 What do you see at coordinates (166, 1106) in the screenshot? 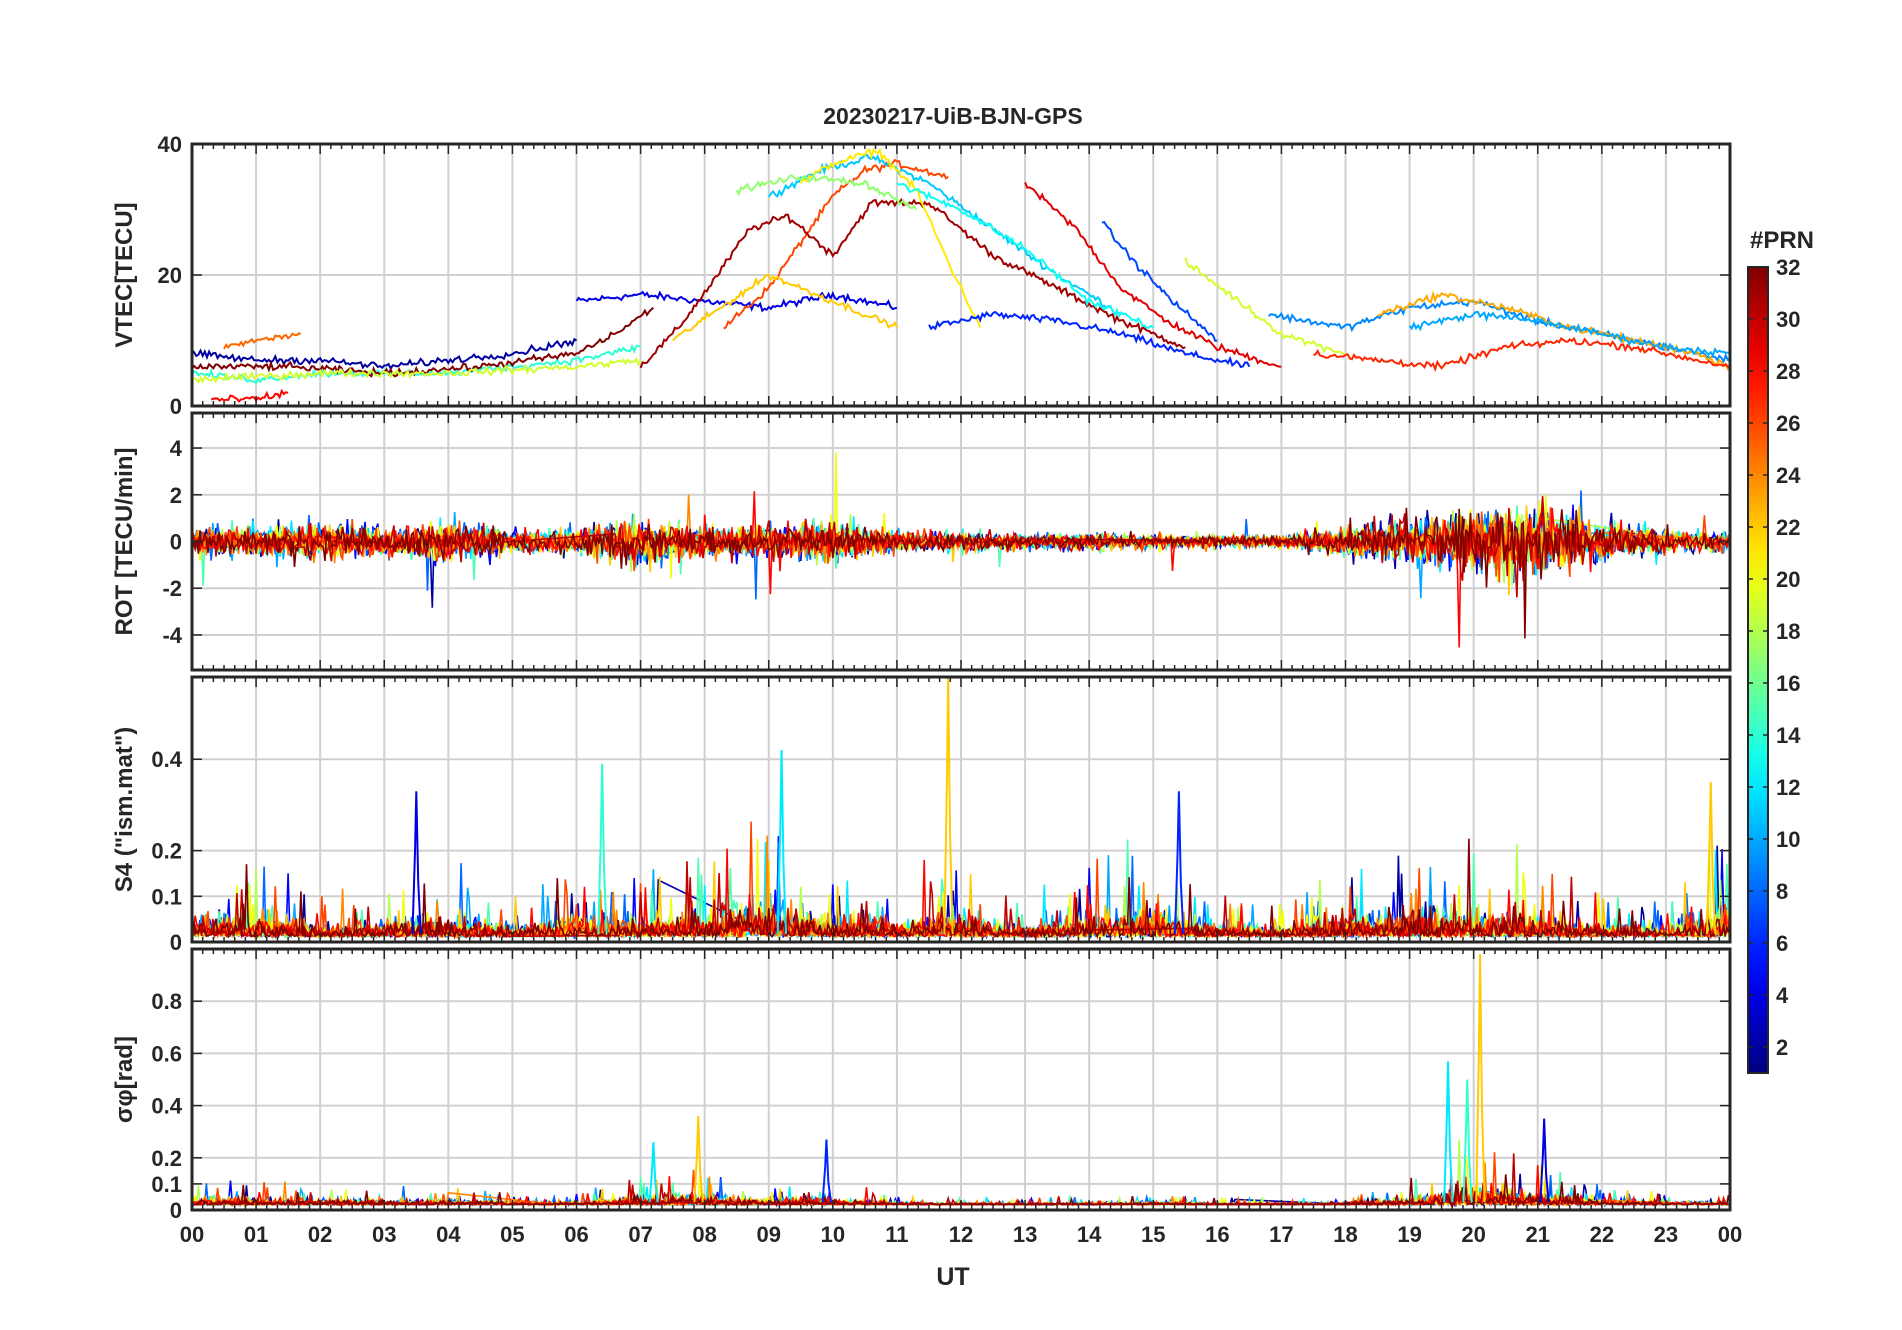
I see `sigma-ytick-label: 0.4` at bounding box center [166, 1106].